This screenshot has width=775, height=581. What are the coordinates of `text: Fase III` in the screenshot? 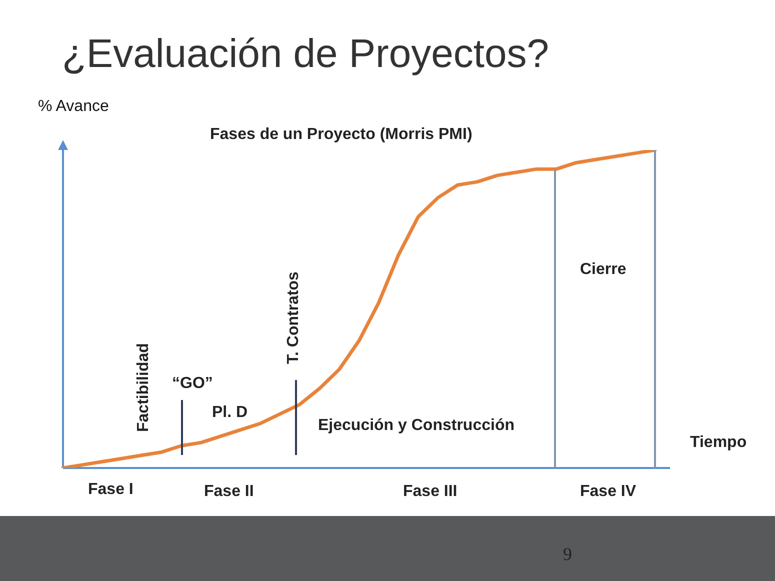 It's located at (430, 492).